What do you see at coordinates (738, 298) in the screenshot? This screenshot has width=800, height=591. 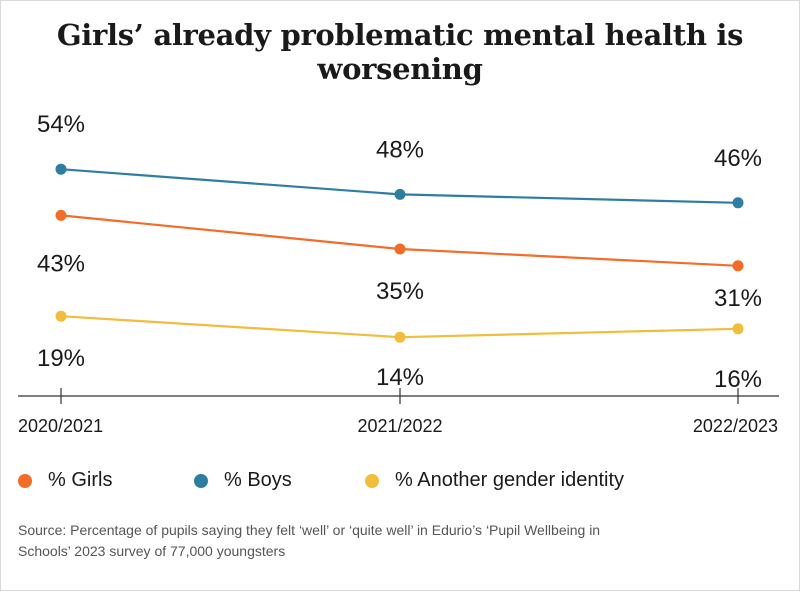 I see `data-label-girls-3: 31%` at bounding box center [738, 298].